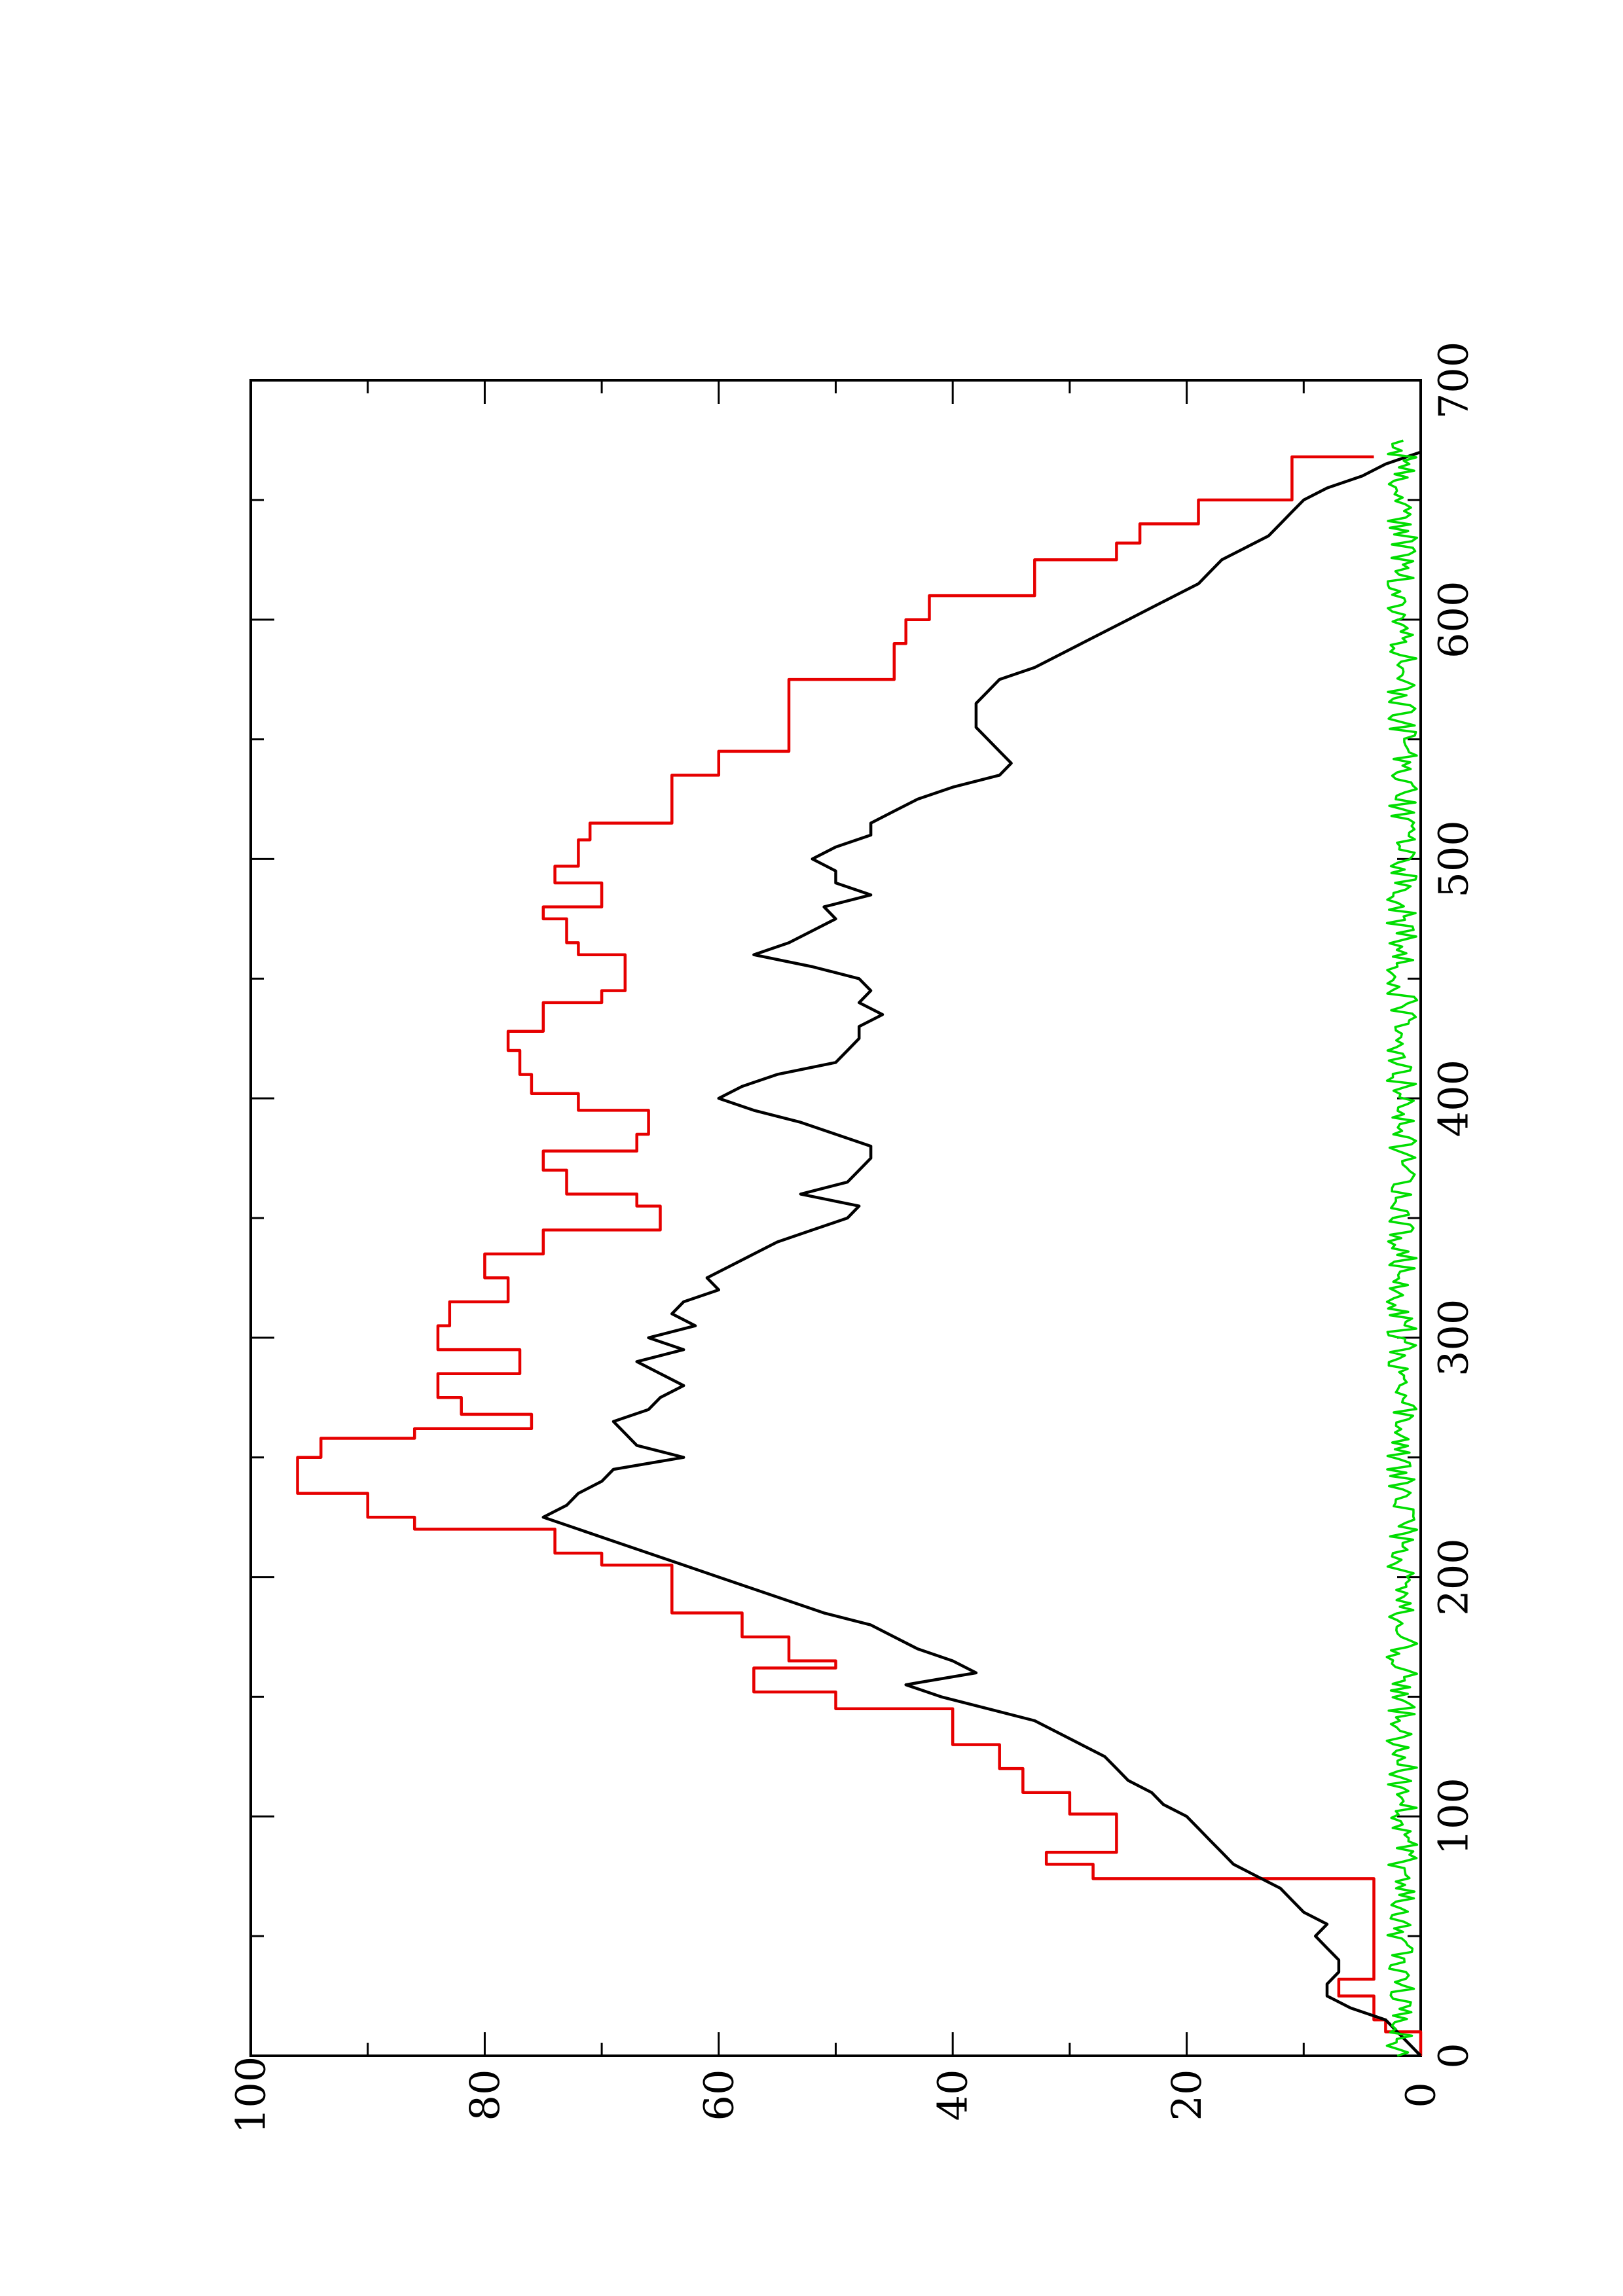  Describe the element at coordinates (485, 2095) in the screenshot. I see `y-tick-label: 80` at that location.